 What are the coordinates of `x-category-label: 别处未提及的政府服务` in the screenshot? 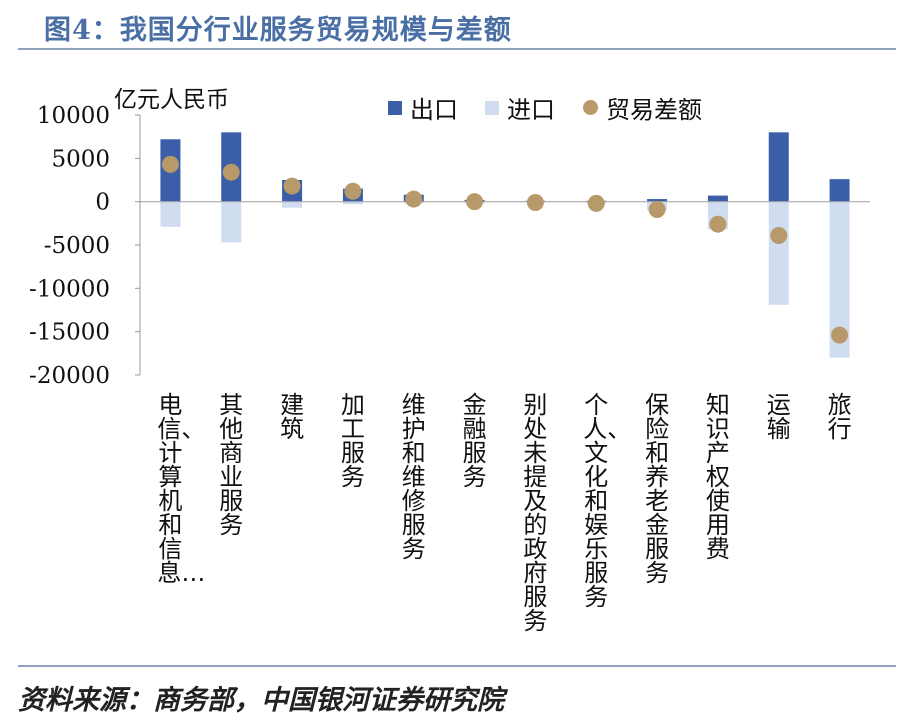 It's located at (535, 513).